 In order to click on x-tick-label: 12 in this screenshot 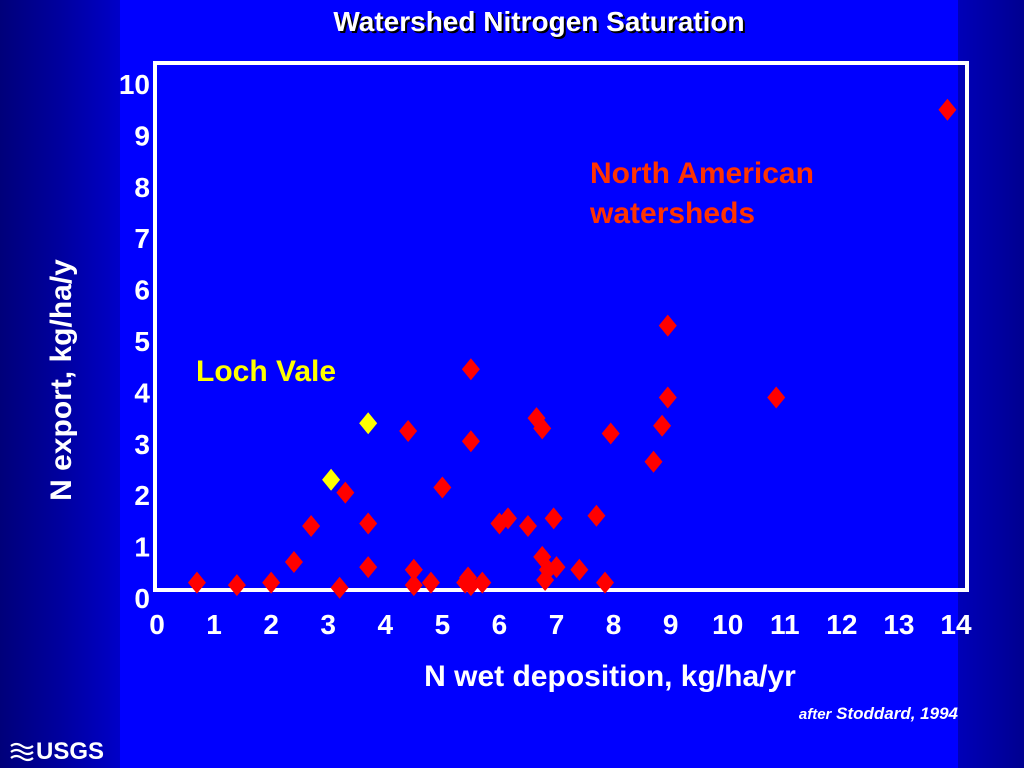, I will do `click(841, 624)`.